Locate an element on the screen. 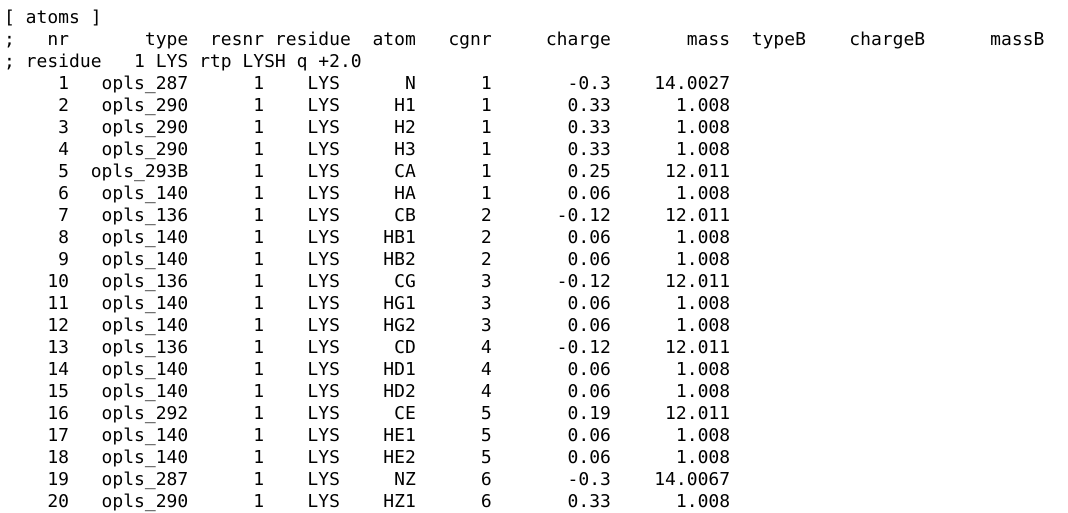 The image size is (1068, 513). atom-row: 19 opls_287 1 LYS NZ 6 -0.3 14.0067 is located at coordinates (367, 479).